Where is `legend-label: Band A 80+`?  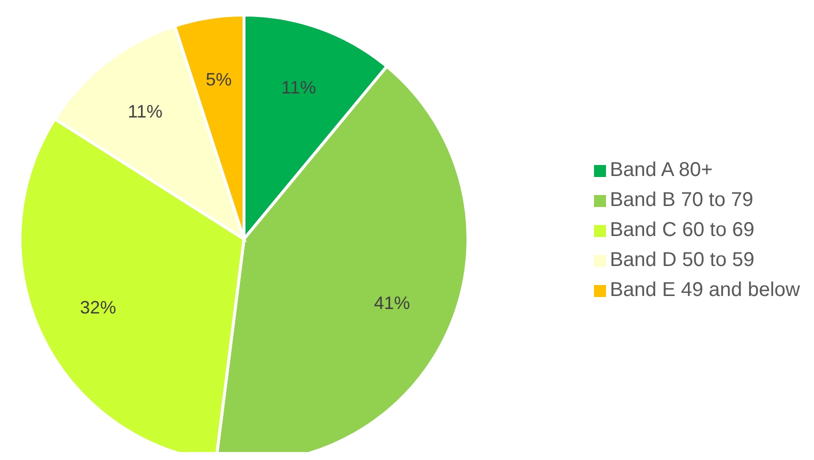
legend-label: Band A 80+ is located at coordinates (661, 170).